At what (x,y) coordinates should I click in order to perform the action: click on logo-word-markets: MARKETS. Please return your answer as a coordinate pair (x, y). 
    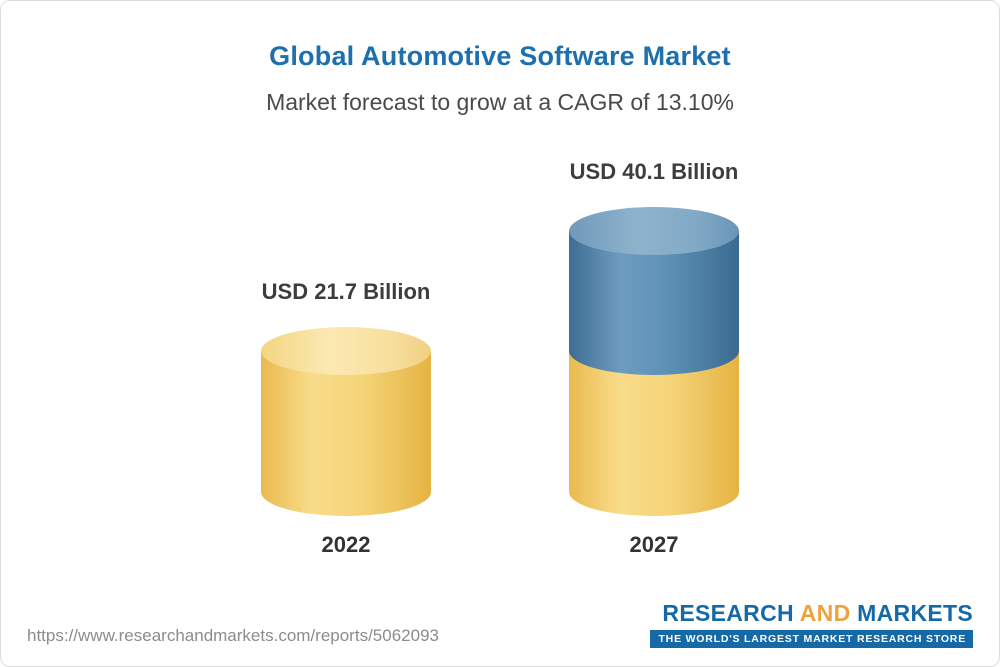
    Looking at the image, I should click on (915, 613).